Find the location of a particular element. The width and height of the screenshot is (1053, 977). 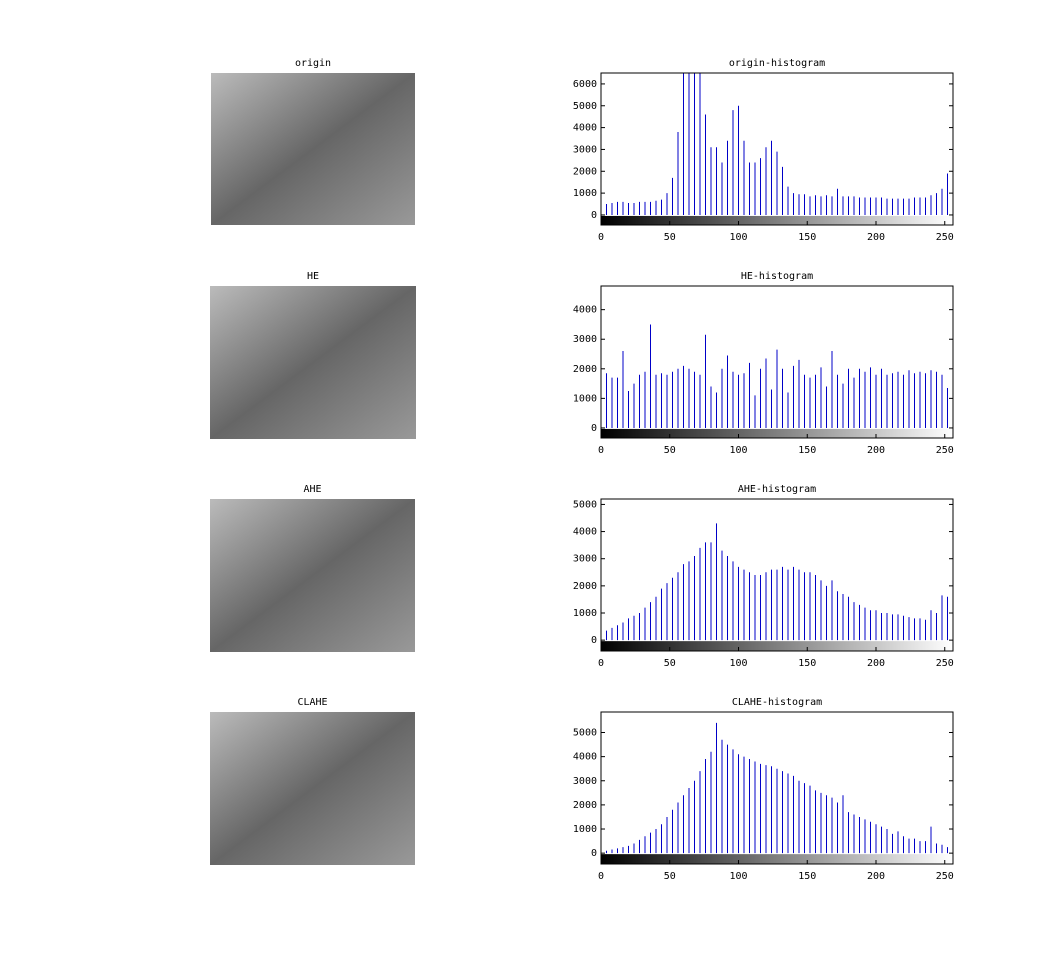

image-title: HE is located at coordinates (313, 276).